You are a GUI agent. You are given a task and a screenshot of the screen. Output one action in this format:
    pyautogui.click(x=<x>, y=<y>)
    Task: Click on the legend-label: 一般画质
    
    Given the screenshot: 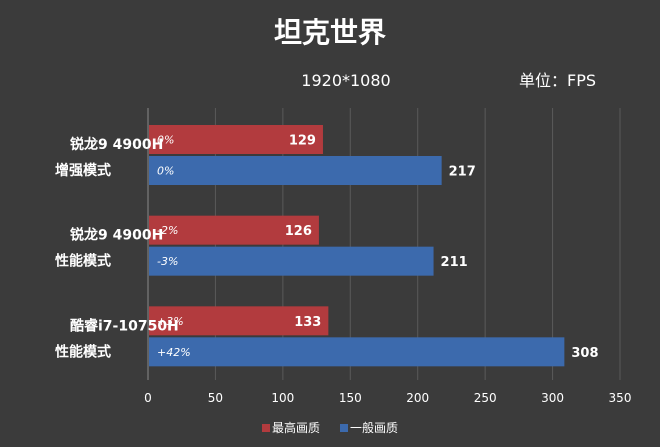 What is the action you would take?
    pyautogui.click(x=374, y=427)
    